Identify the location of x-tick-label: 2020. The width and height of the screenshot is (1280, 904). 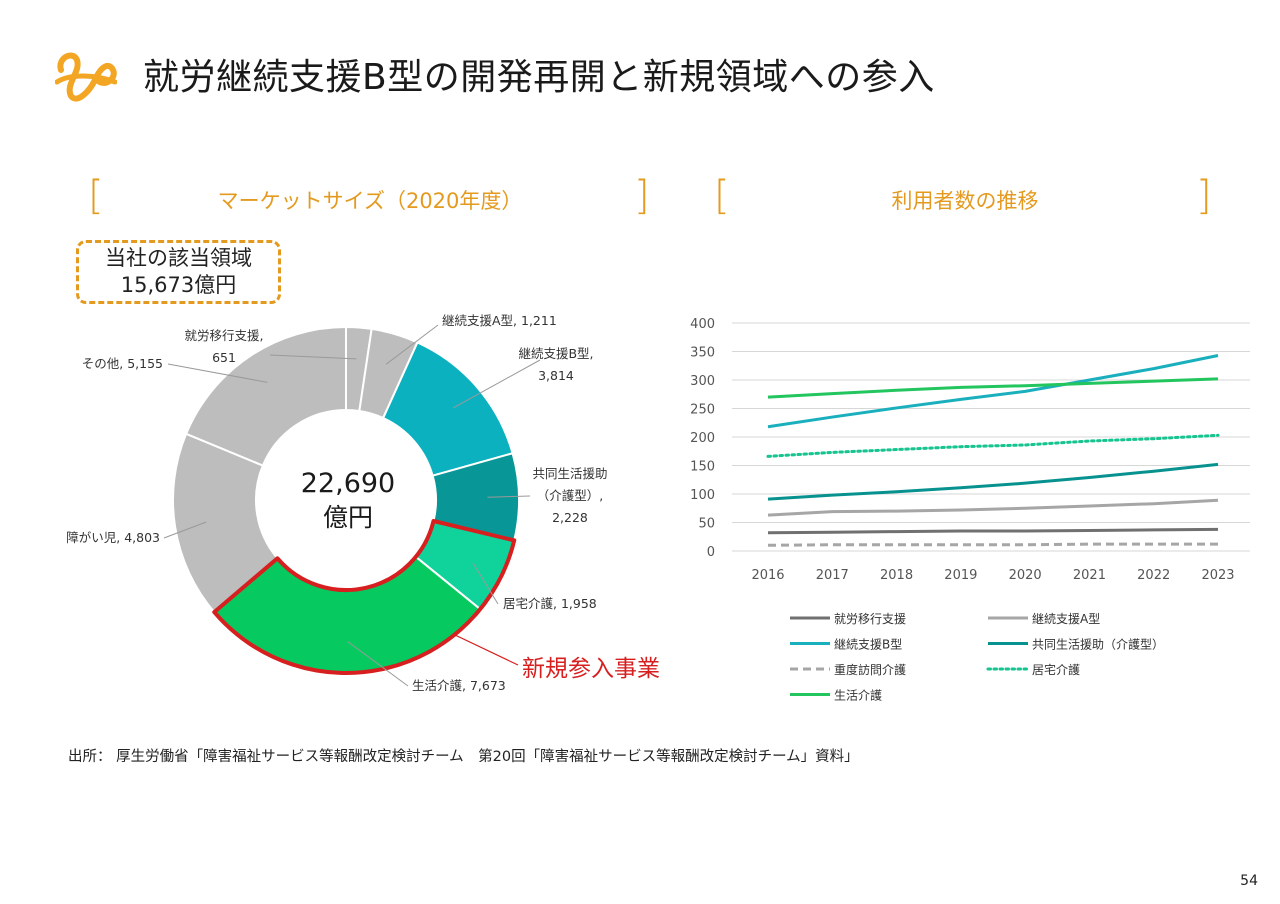
(1025, 575).